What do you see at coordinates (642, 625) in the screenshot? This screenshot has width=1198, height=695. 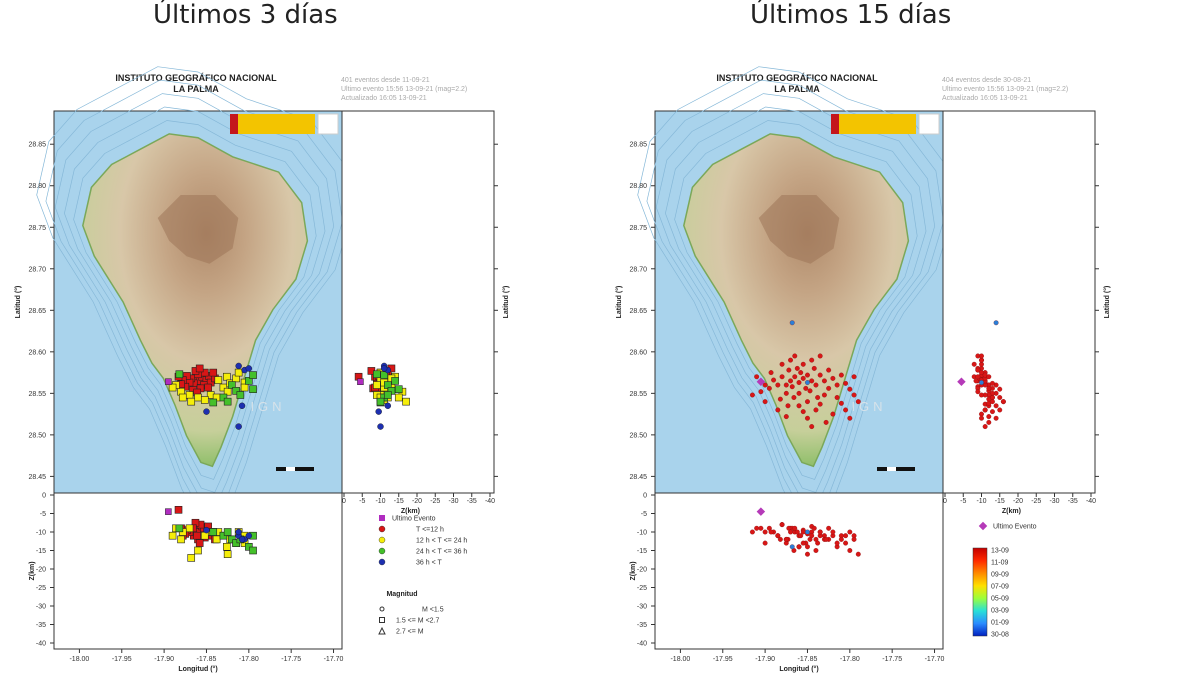 I see `depth-tick-label: -35` at bounding box center [642, 625].